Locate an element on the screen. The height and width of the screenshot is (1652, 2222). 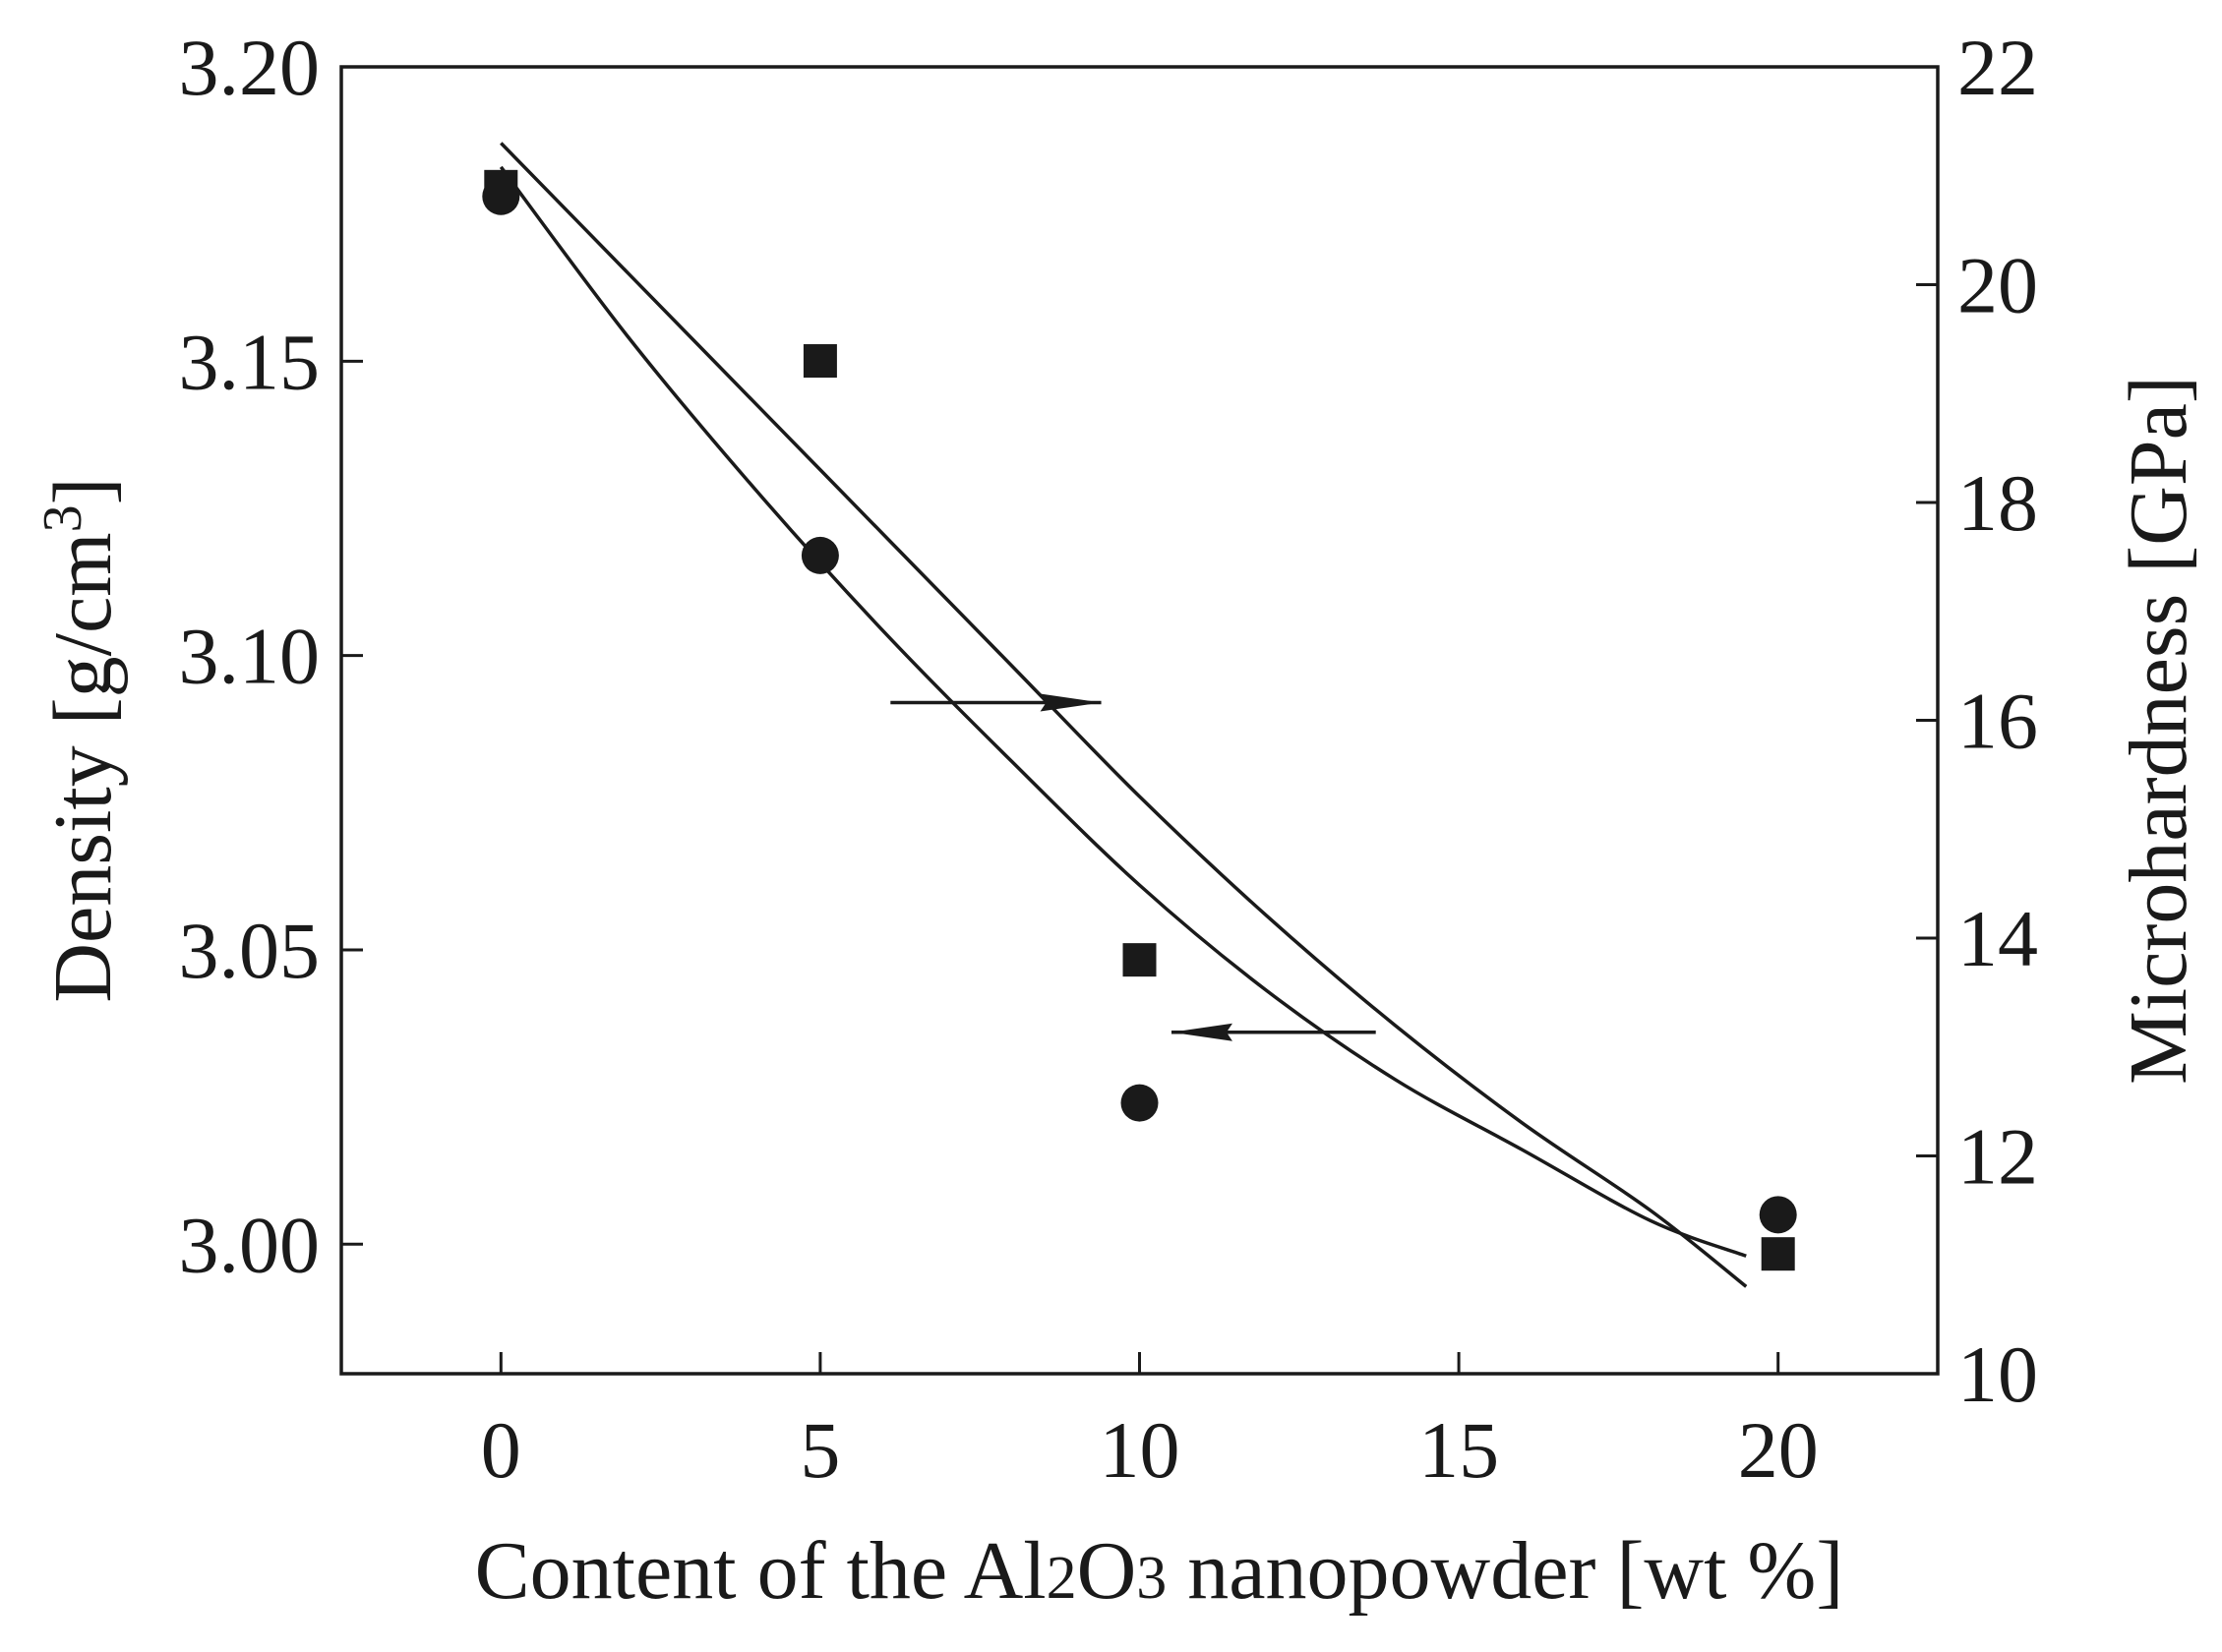
x-axis-title-part: nanopowder [wt %] is located at coordinates (1505, 1571).